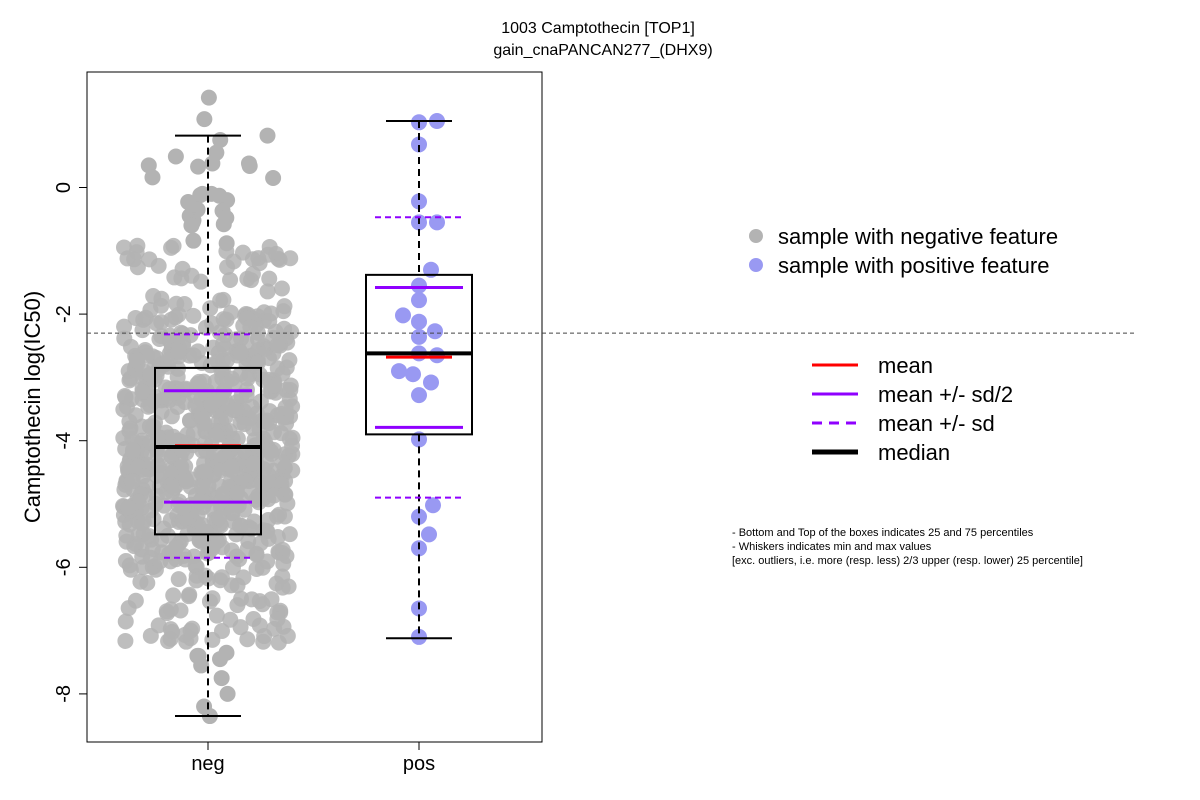  I want to click on boxplot-pos, so click(419, 380).